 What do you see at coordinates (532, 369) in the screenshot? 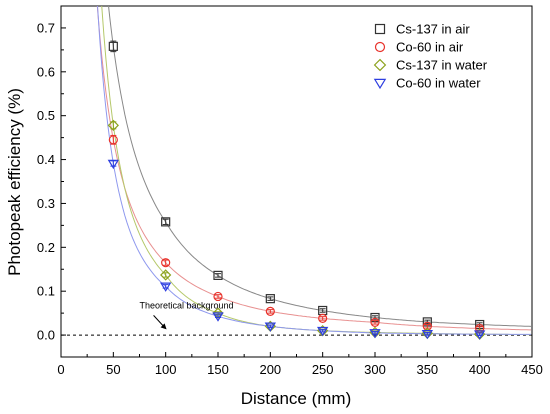
I see `x-tick-label: 450` at bounding box center [532, 369].